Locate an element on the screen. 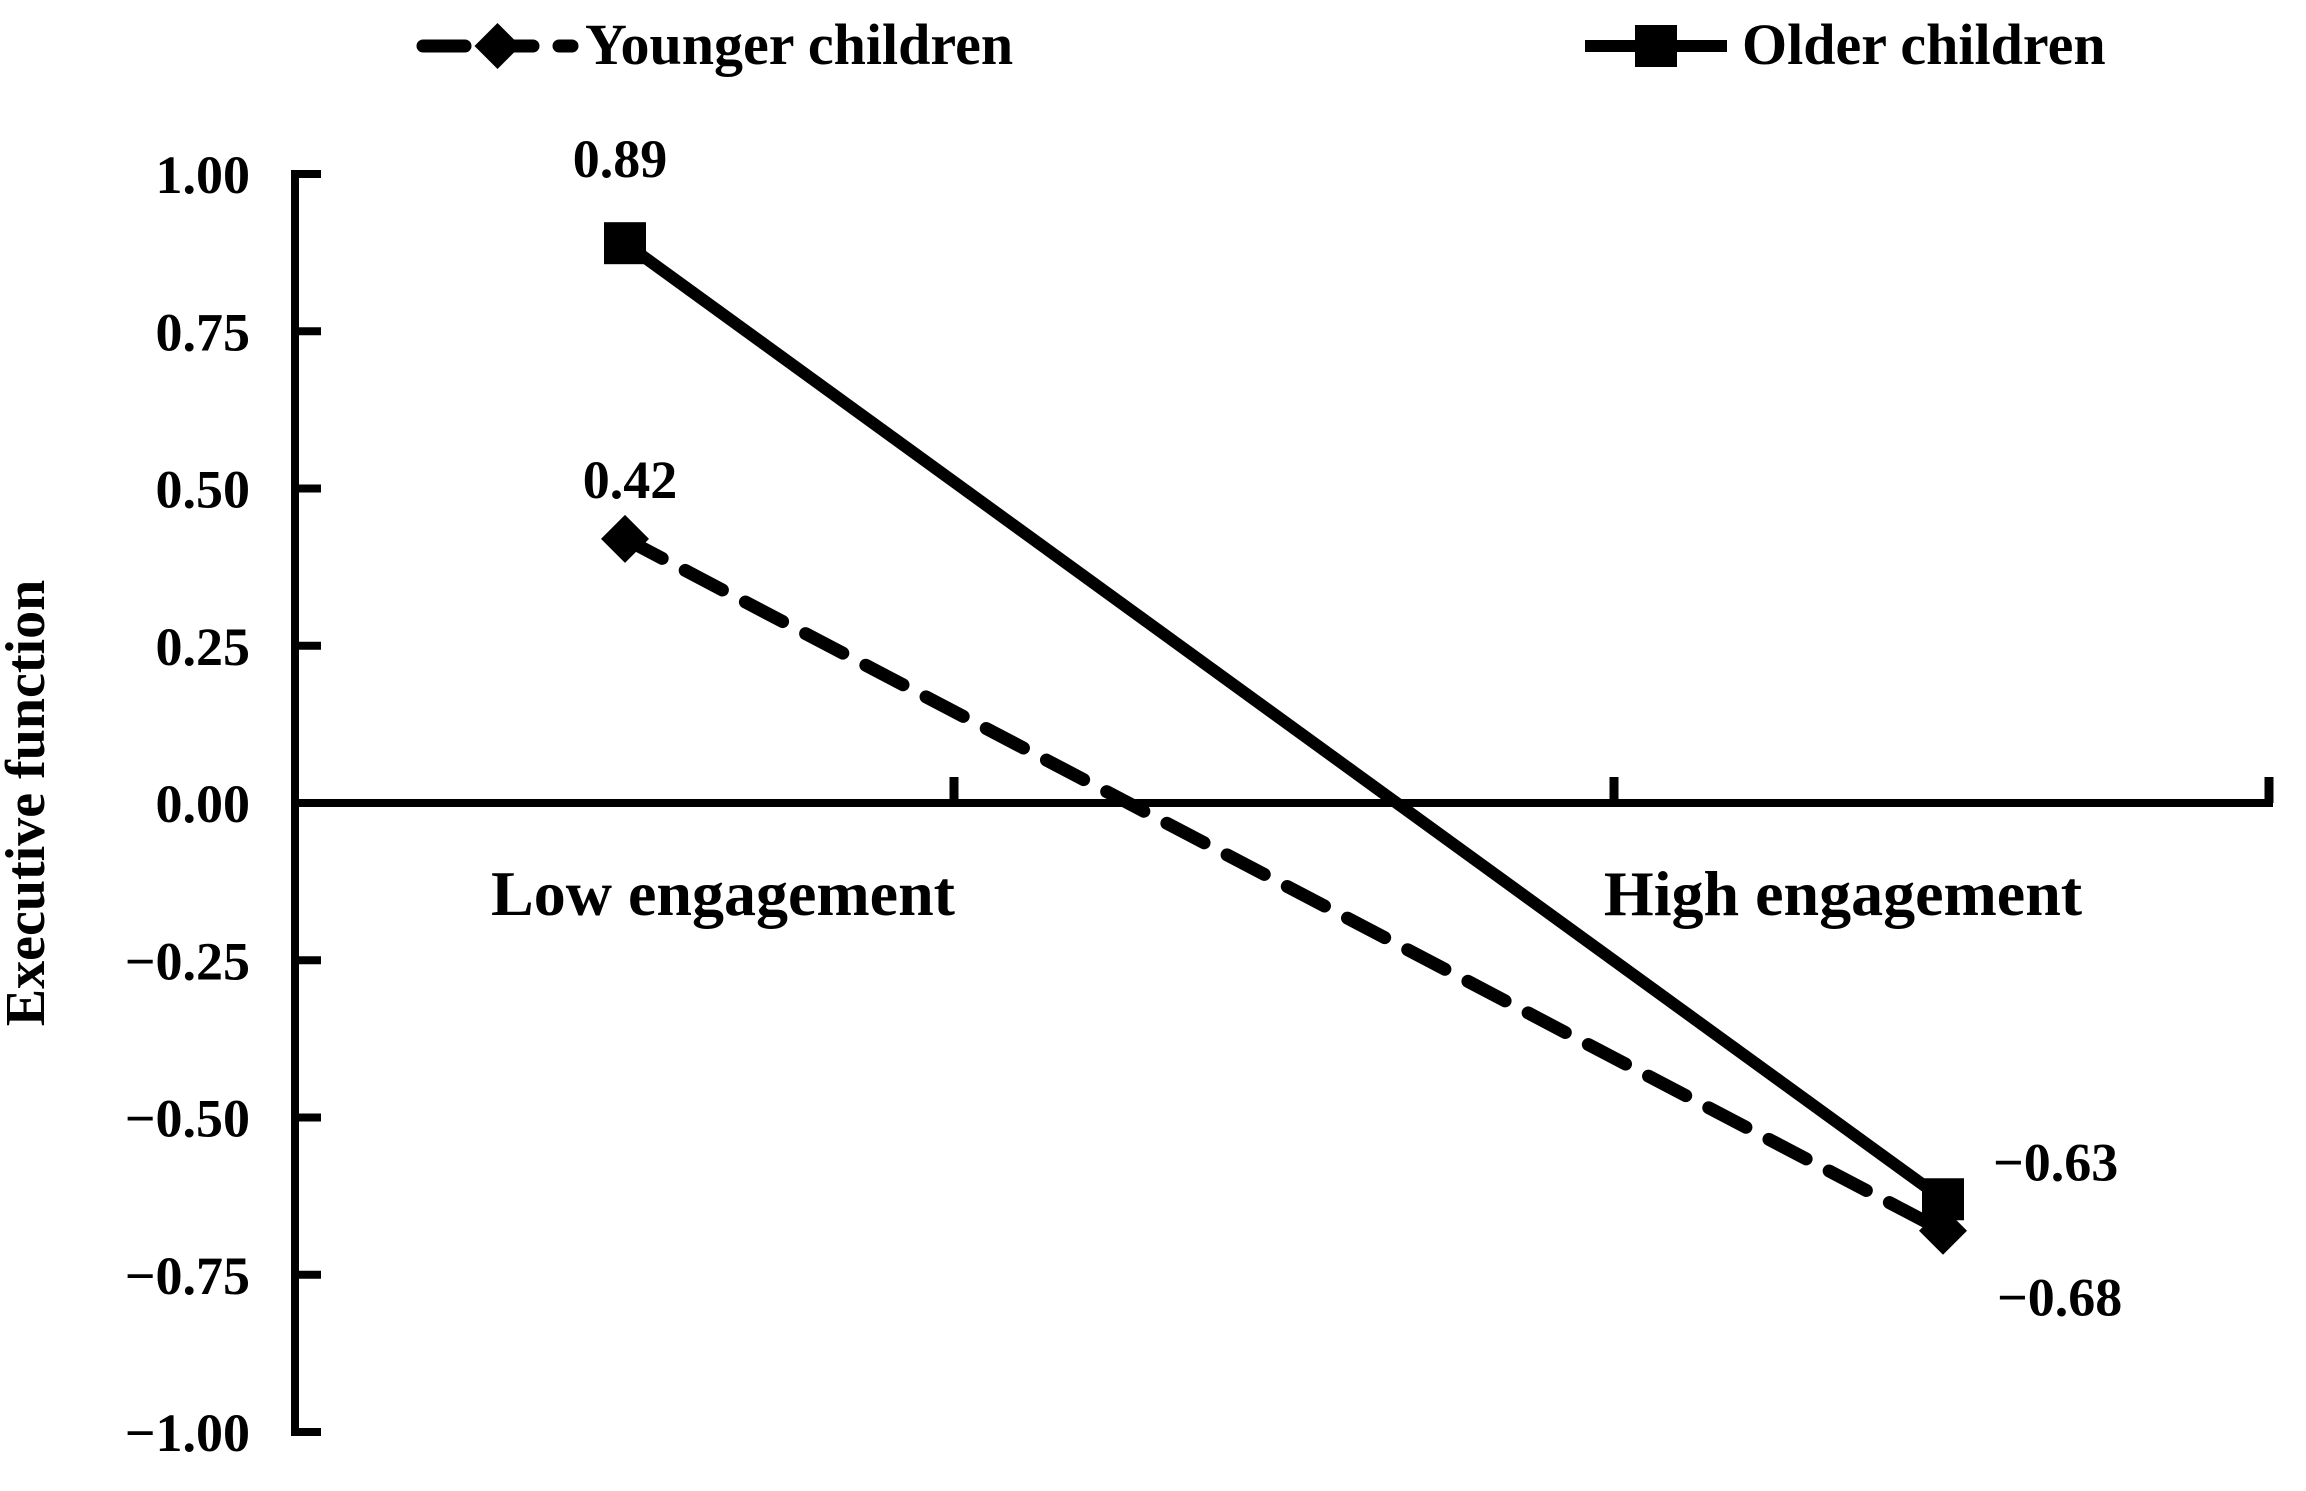 Image resolution: width=2306 pixels, height=1491 pixels. legend-label-younger-children: Younger children is located at coordinates (799, 44).